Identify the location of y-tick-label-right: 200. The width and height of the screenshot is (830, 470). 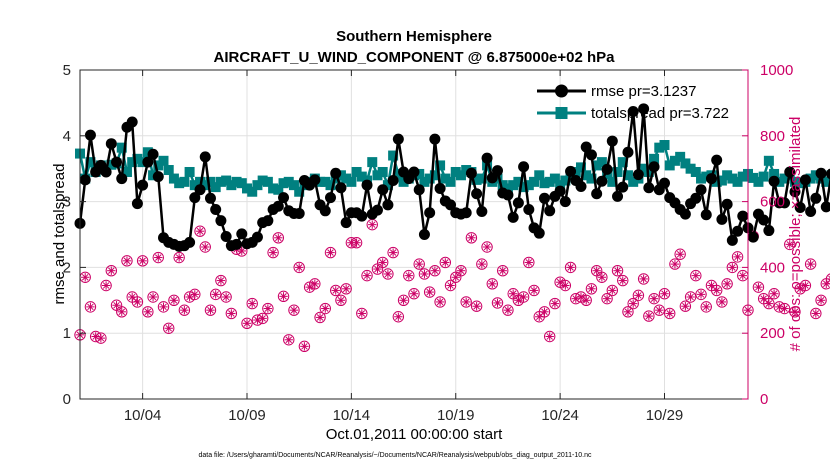
(772, 333).